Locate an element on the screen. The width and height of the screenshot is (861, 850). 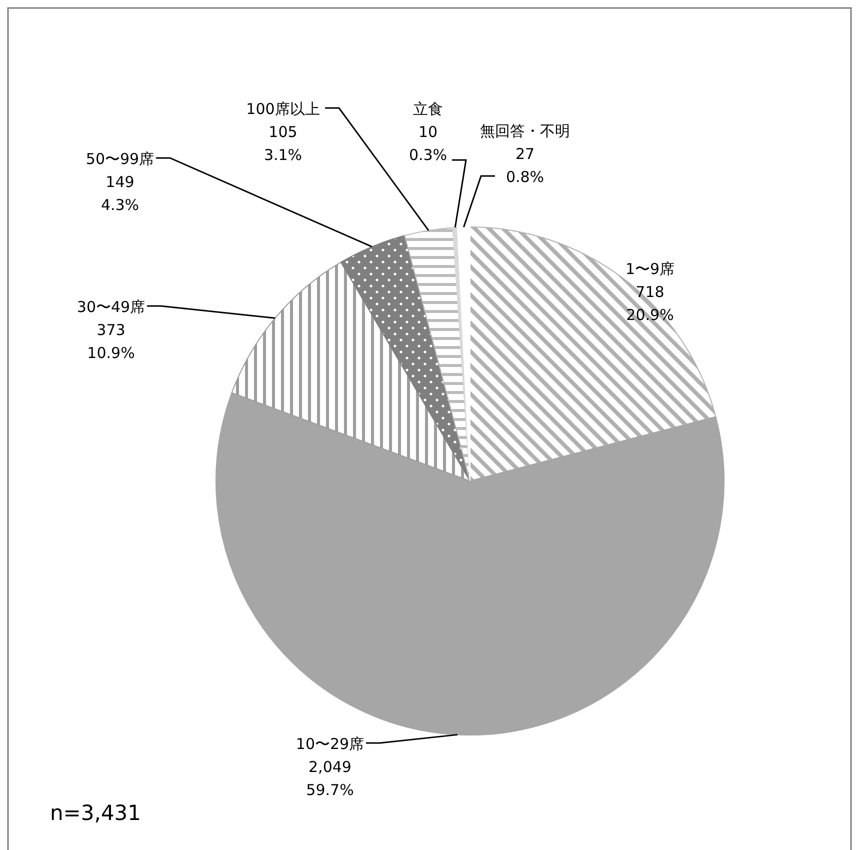
data-label: 149 4.3% is located at coordinates (120, 193).